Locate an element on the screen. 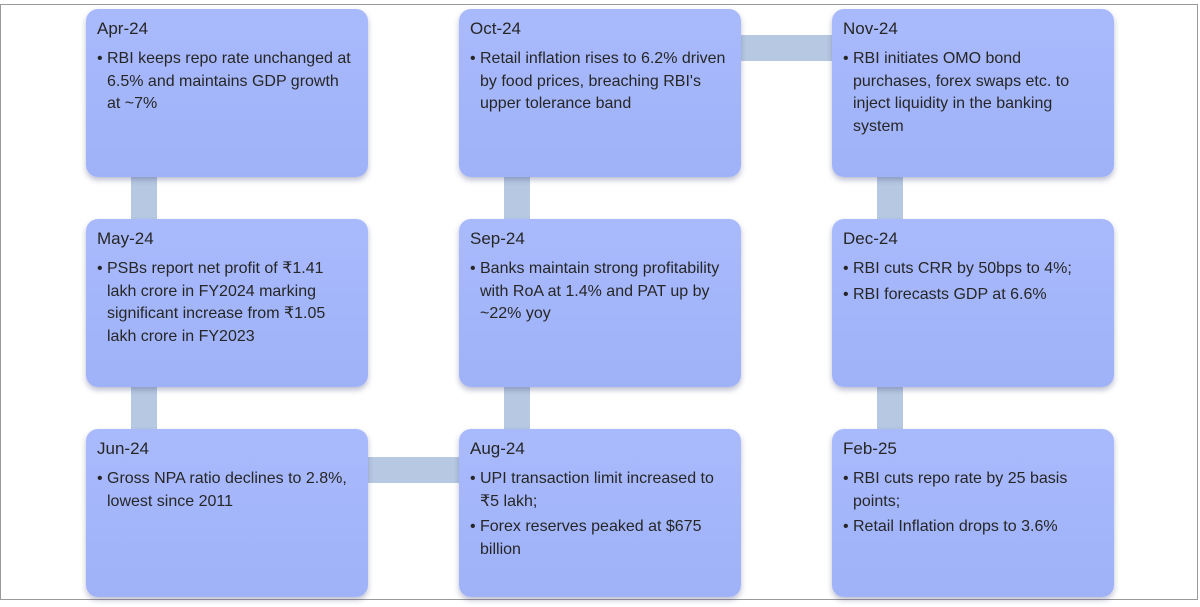  card-bullet: Forex reserves peaked at $675 billion is located at coordinates (599, 538).